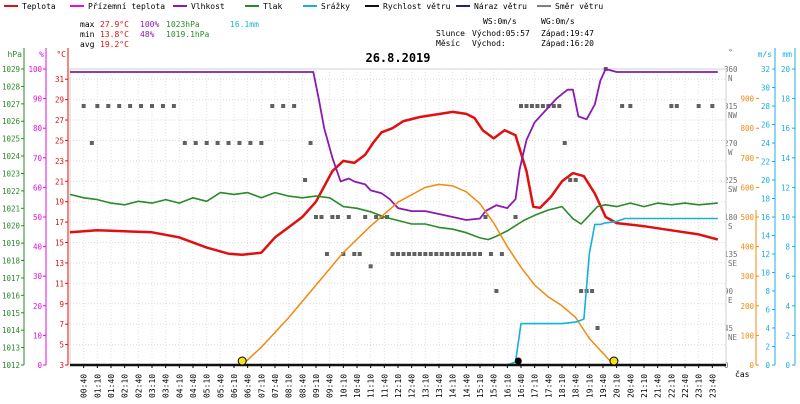  What do you see at coordinates (11, 365) in the screenshot?
I see `axis-tick-label: 1012` at bounding box center [11, 365].